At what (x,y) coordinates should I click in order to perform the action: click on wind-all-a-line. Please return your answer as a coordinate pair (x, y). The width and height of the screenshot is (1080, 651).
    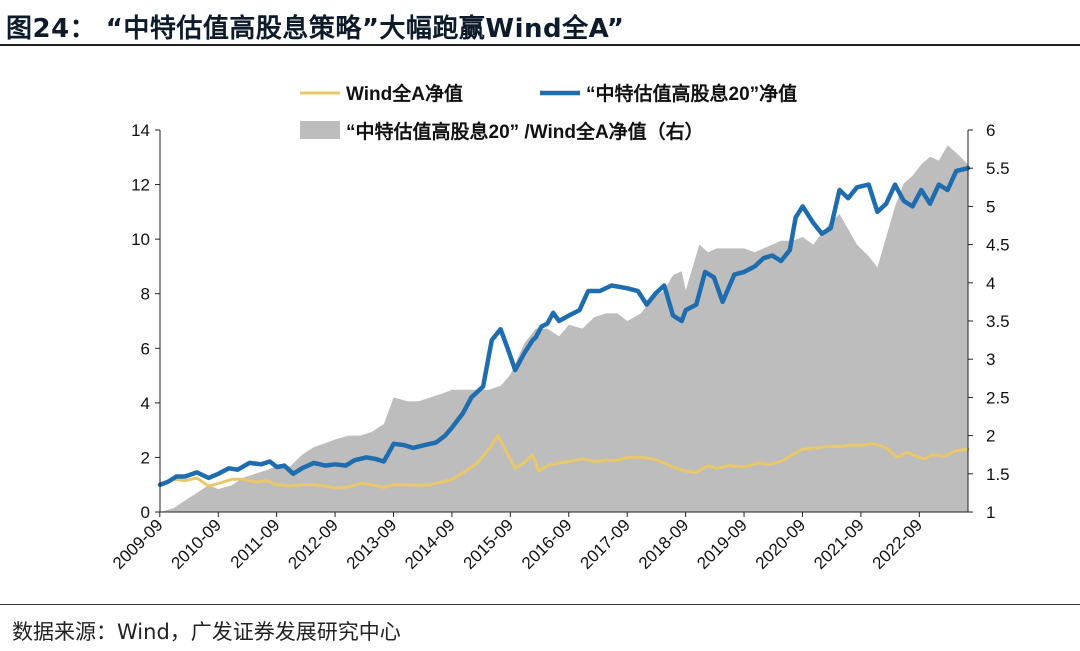
    Looking at the image, I should click on (564, 462).